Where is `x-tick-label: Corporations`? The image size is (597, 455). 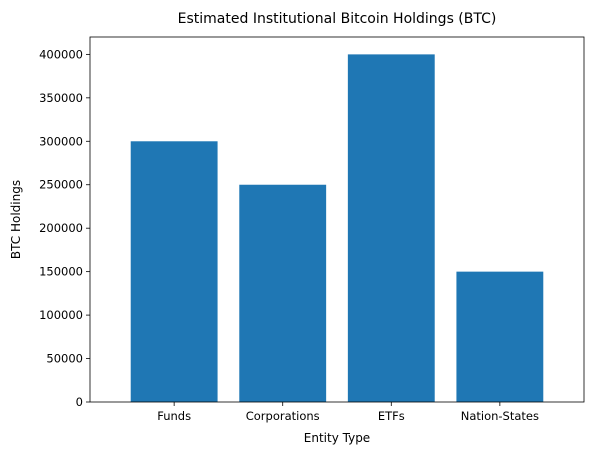 x-tick-label: Corporations is located at coordinates (283, 416).